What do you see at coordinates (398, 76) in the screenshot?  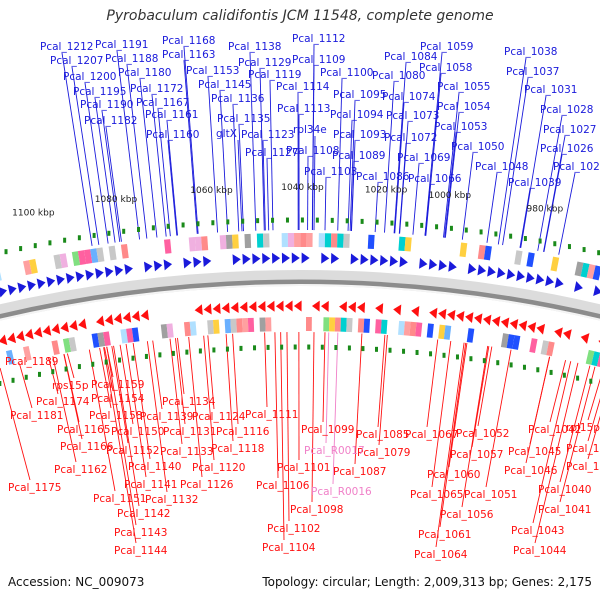 I see `gene-label: Pcal_1080` at bounding box center [398, 76].